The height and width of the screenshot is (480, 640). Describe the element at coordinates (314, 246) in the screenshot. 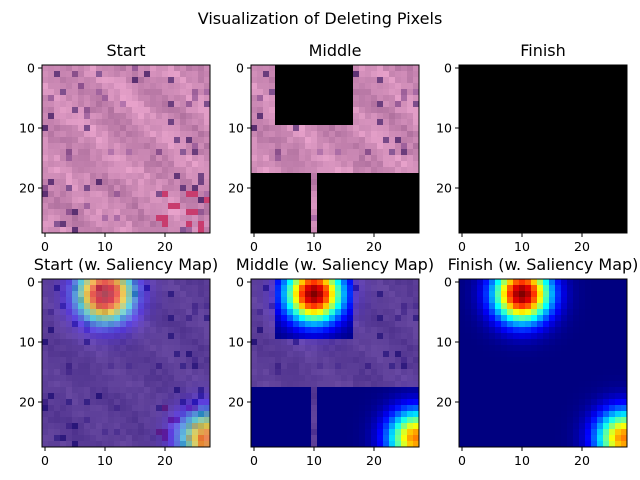

I see `x-tick-label: 10` at that location.